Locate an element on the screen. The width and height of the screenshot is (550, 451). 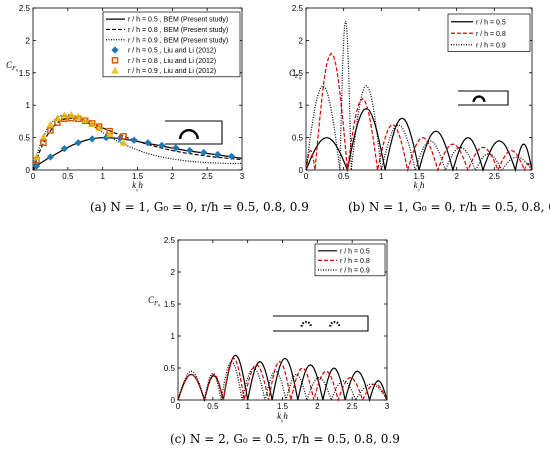
legend-entry-label: r / h = 0.9 , BEM (Present study) is located at coordinates (178, 40).